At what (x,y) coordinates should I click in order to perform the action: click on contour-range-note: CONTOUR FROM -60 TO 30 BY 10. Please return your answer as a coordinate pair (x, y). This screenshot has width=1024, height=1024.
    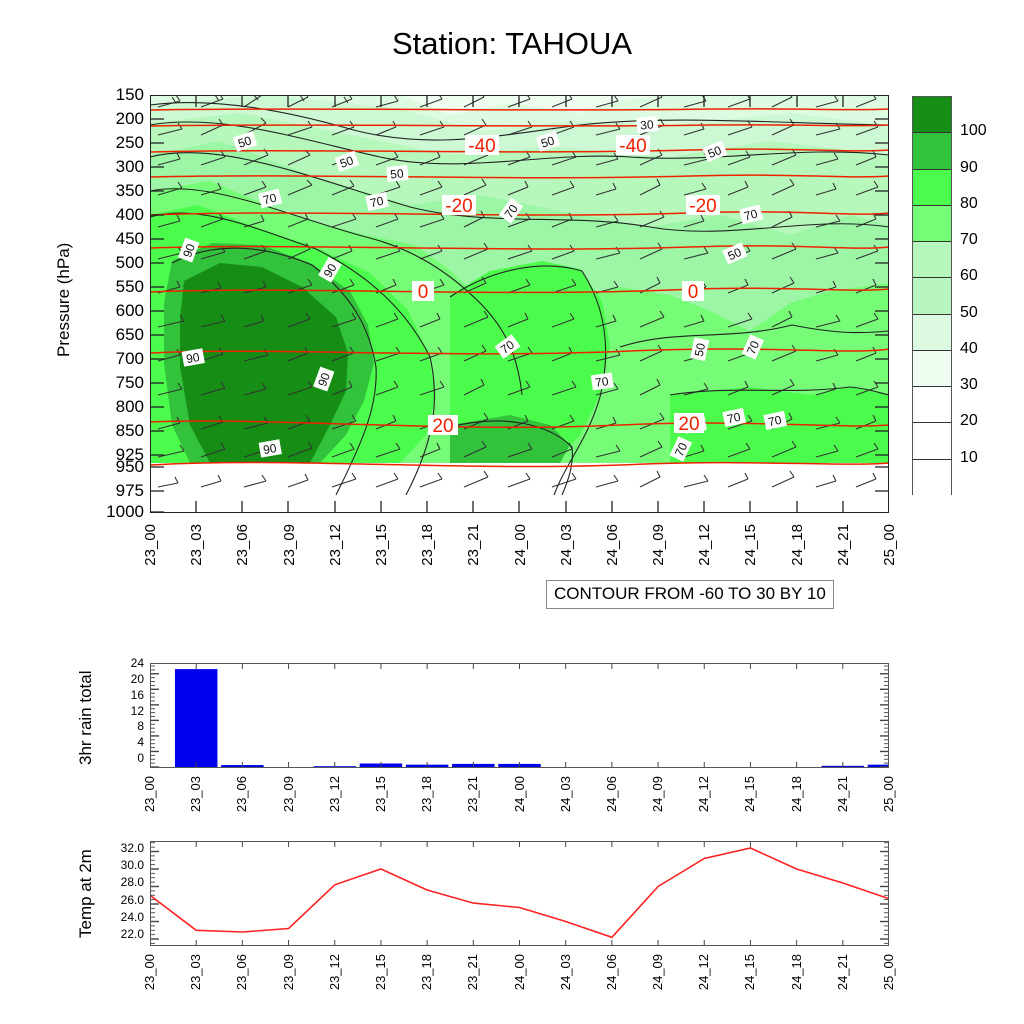
    Looking at the image, I should click on (690, 594).